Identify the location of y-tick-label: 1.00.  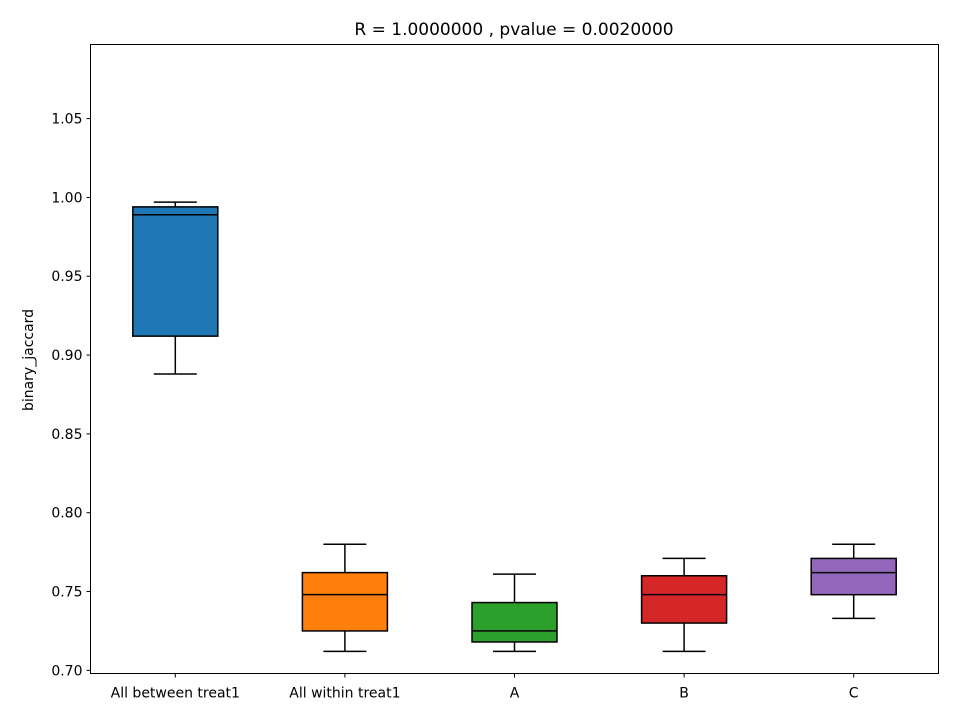
(66, 198).